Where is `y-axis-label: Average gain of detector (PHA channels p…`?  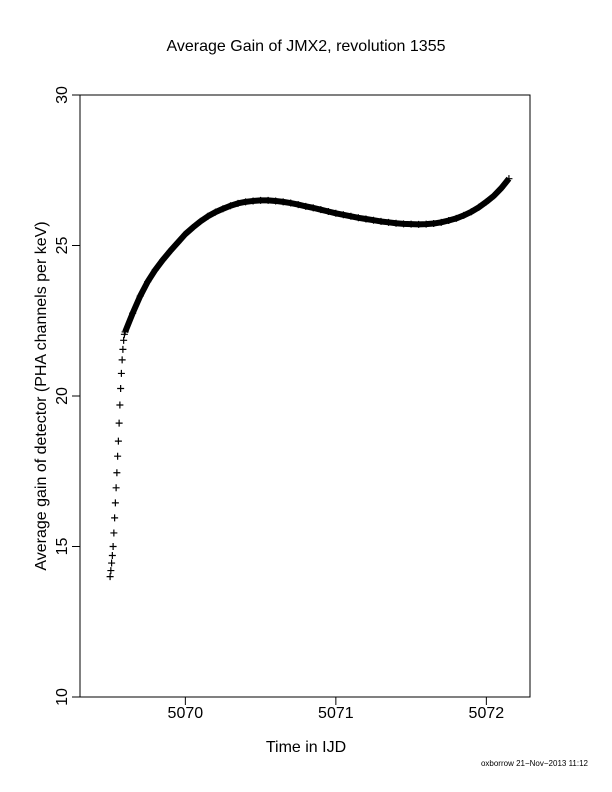
y-axis-label: Average gain of detector (PHA channels p… is located at coordinates (41, 395).